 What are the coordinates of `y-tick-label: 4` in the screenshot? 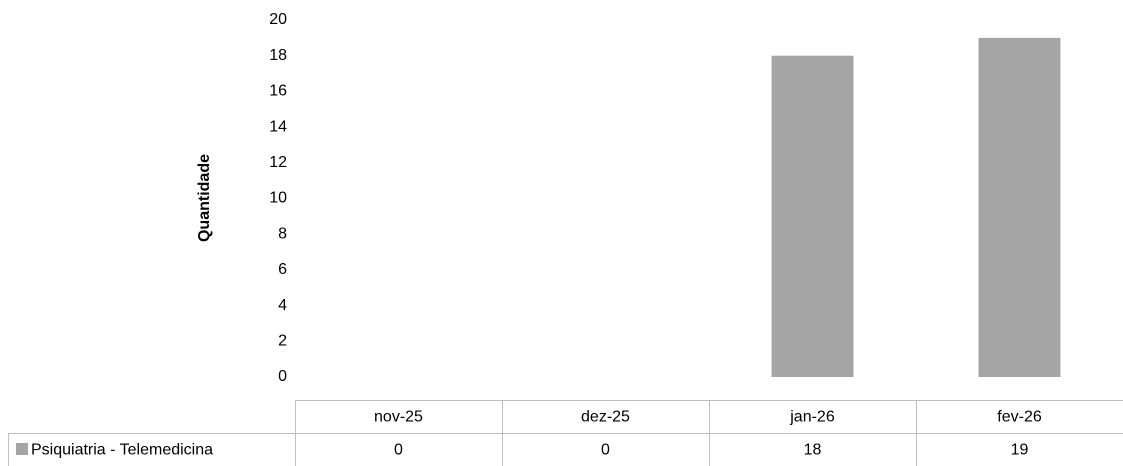 It's located at (282, 305).